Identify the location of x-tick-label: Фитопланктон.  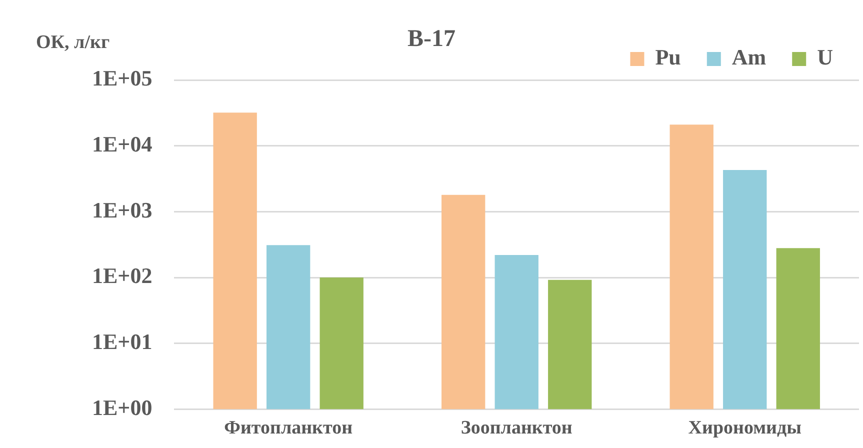
(288, 428).